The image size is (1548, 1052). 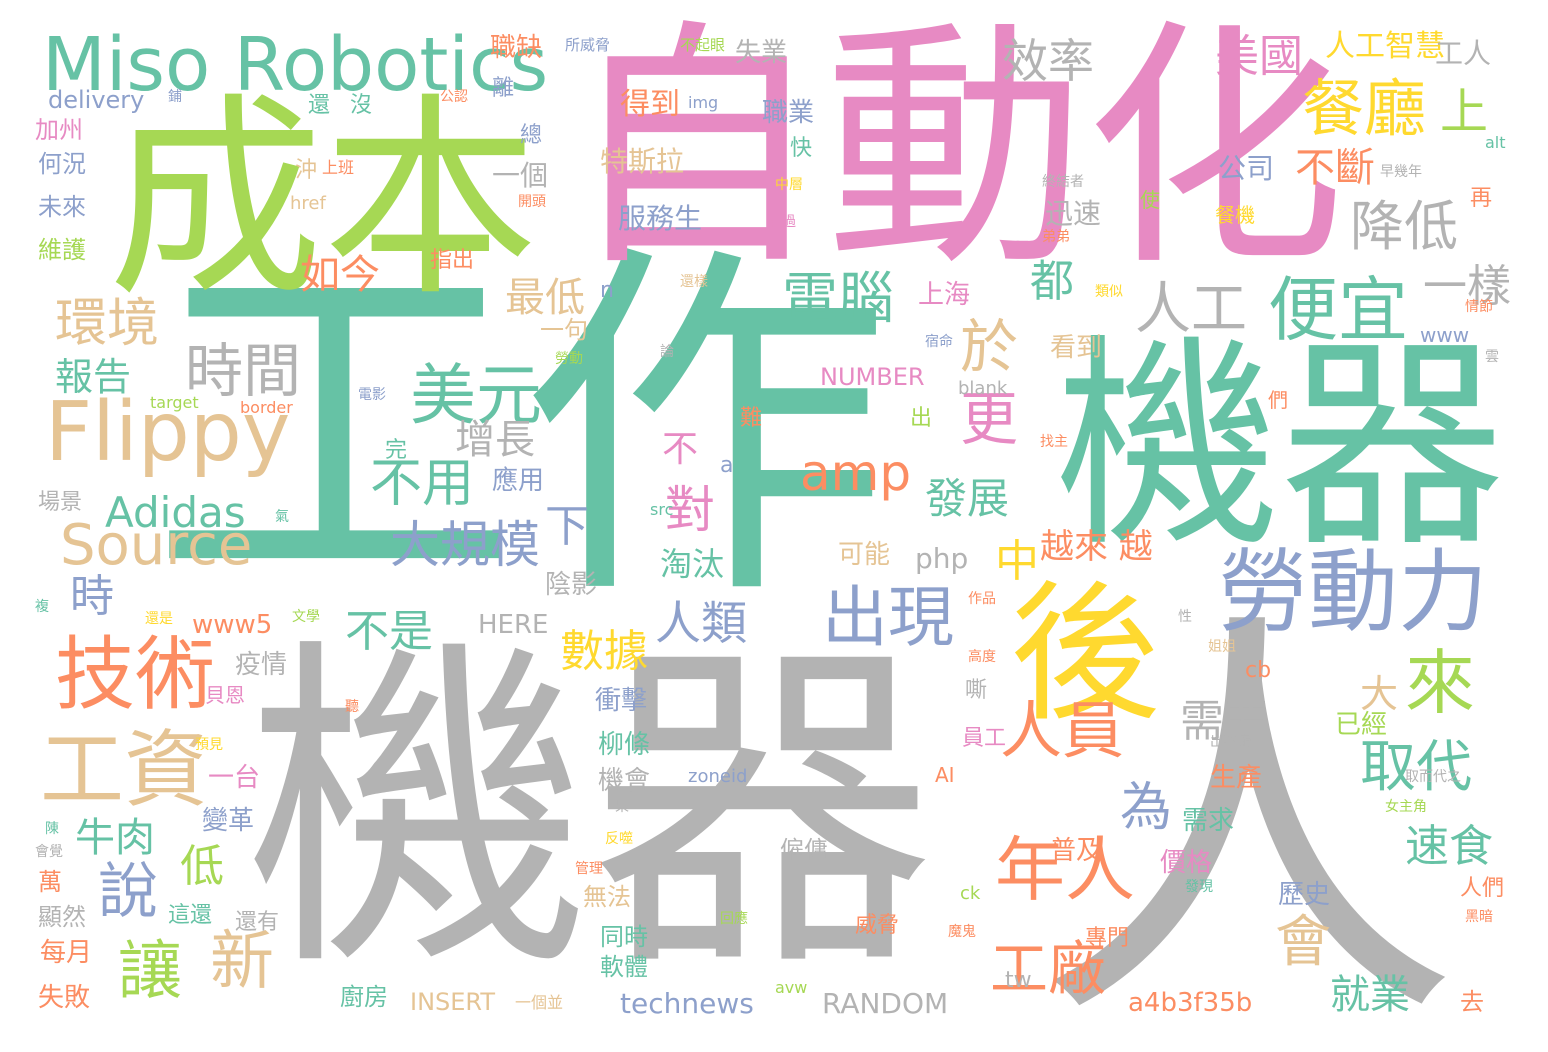 What do you see at coordinates (804, 850) in the screenshot?
I see `word-small: 僱傭` at bounding box center [804, 850].